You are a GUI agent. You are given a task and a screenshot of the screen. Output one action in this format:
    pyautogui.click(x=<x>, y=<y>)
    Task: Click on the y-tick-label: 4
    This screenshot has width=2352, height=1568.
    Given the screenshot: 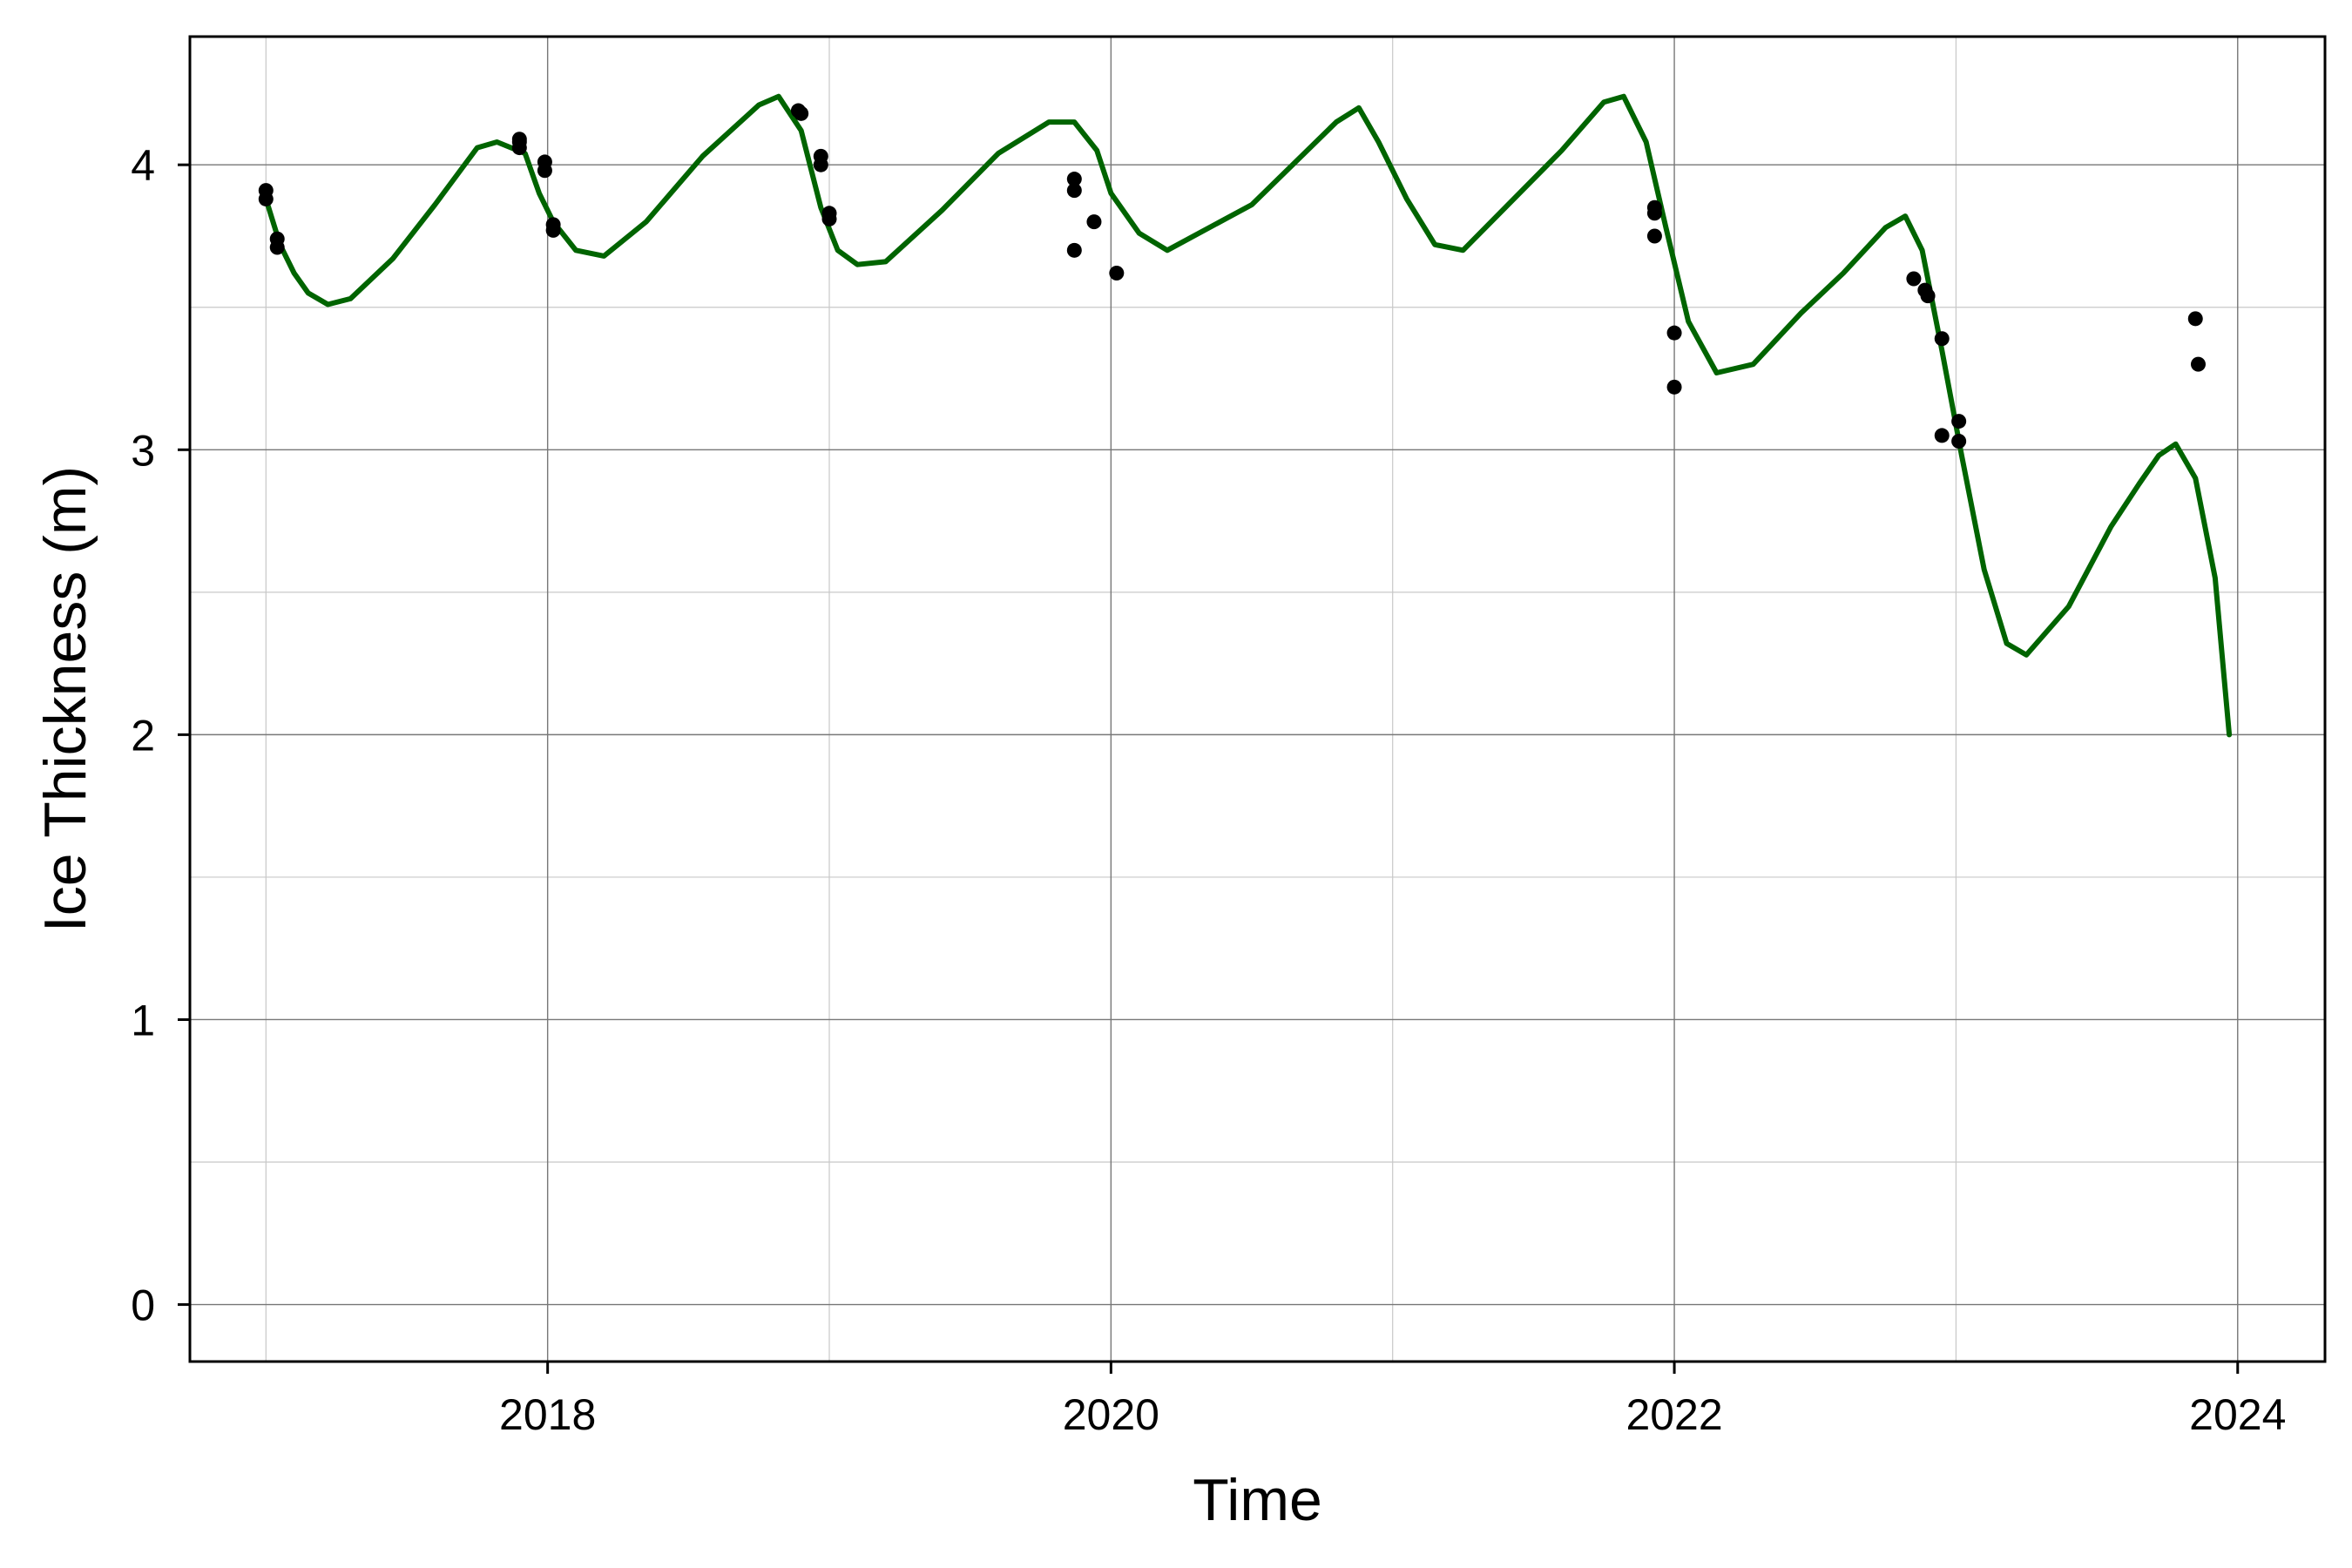 What is the action you would take?
    pyautogui.click(x=143, y=166)
    